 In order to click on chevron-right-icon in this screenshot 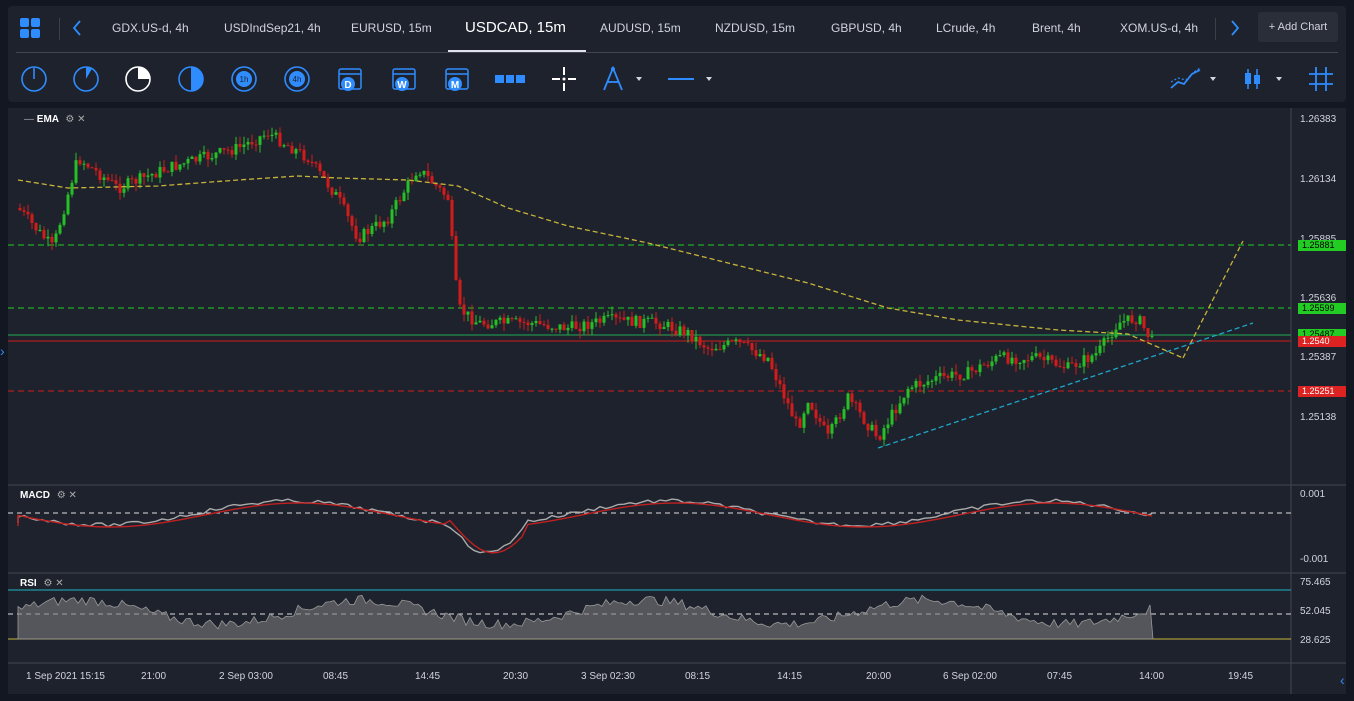, I will do `click(1235, 29)`.